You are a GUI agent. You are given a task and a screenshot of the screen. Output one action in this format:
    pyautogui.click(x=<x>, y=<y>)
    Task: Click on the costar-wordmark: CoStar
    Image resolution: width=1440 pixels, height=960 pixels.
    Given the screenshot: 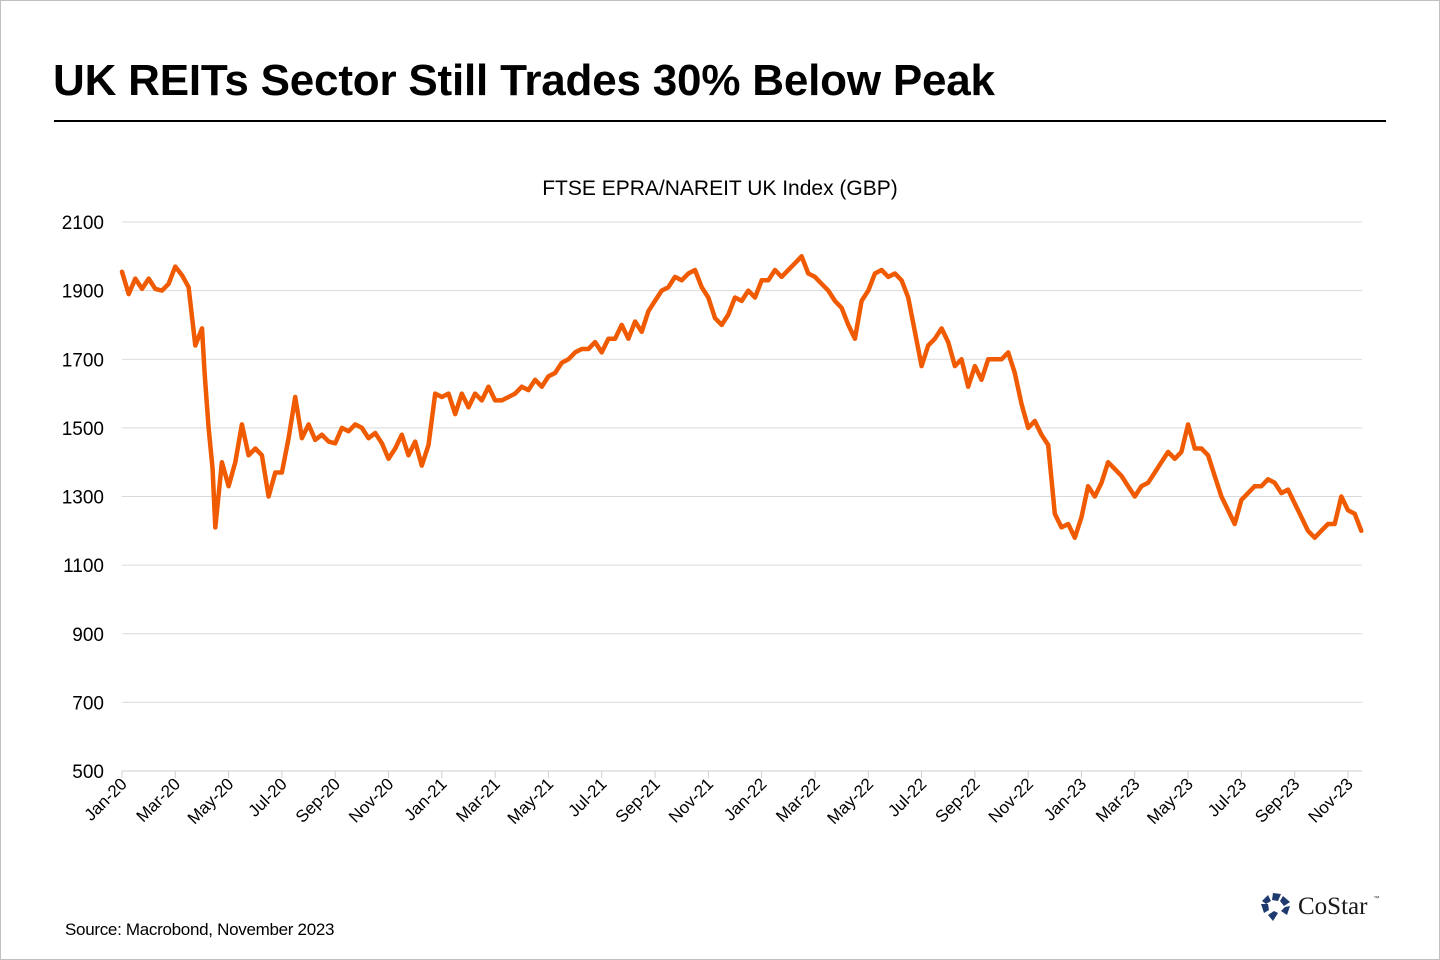 What is the action you would take?
    pyautogui.click(x=1333, y=906)
    